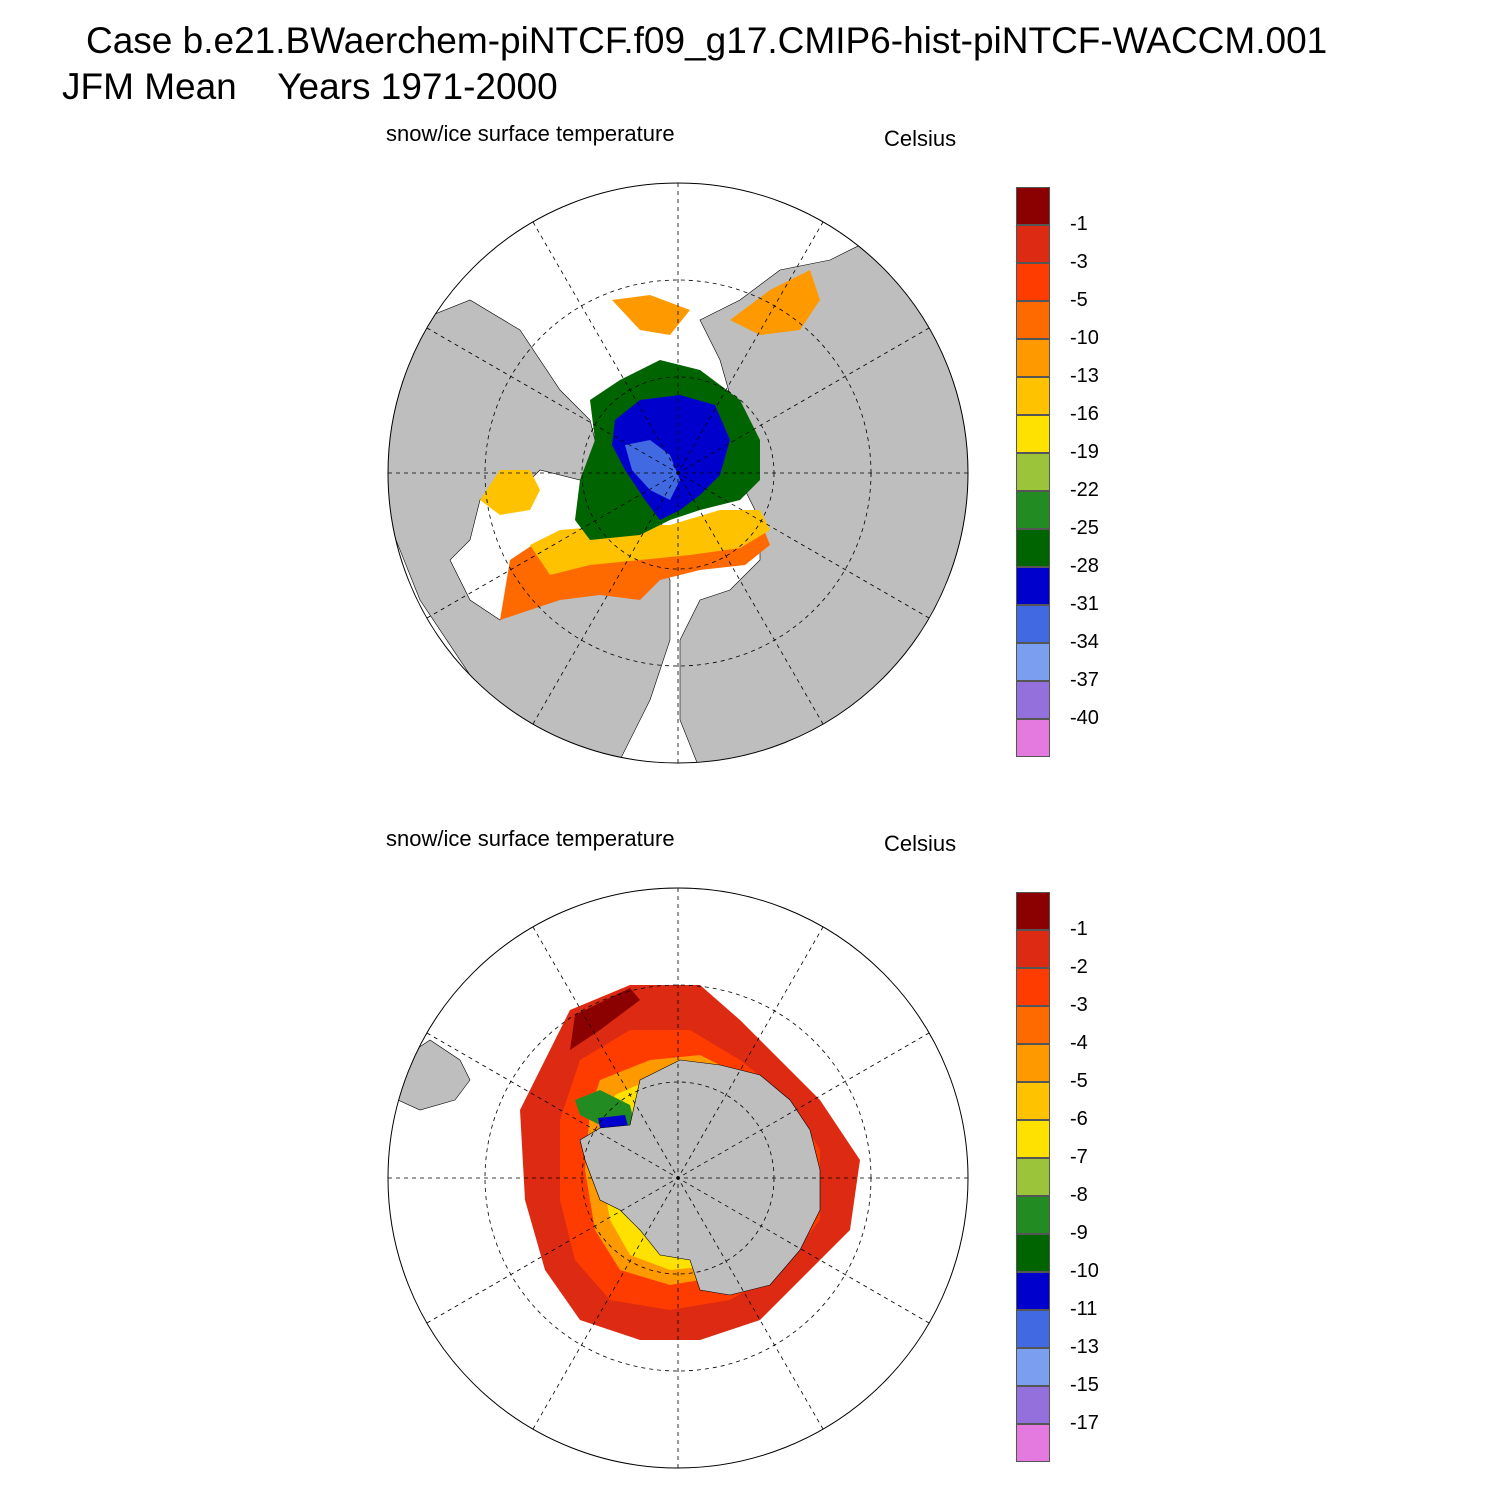 Image resolution: width=1500 pixels, height=1500 pixels. I want to click on south-colorbar-tick-label: -7, so click(1079, 1157).